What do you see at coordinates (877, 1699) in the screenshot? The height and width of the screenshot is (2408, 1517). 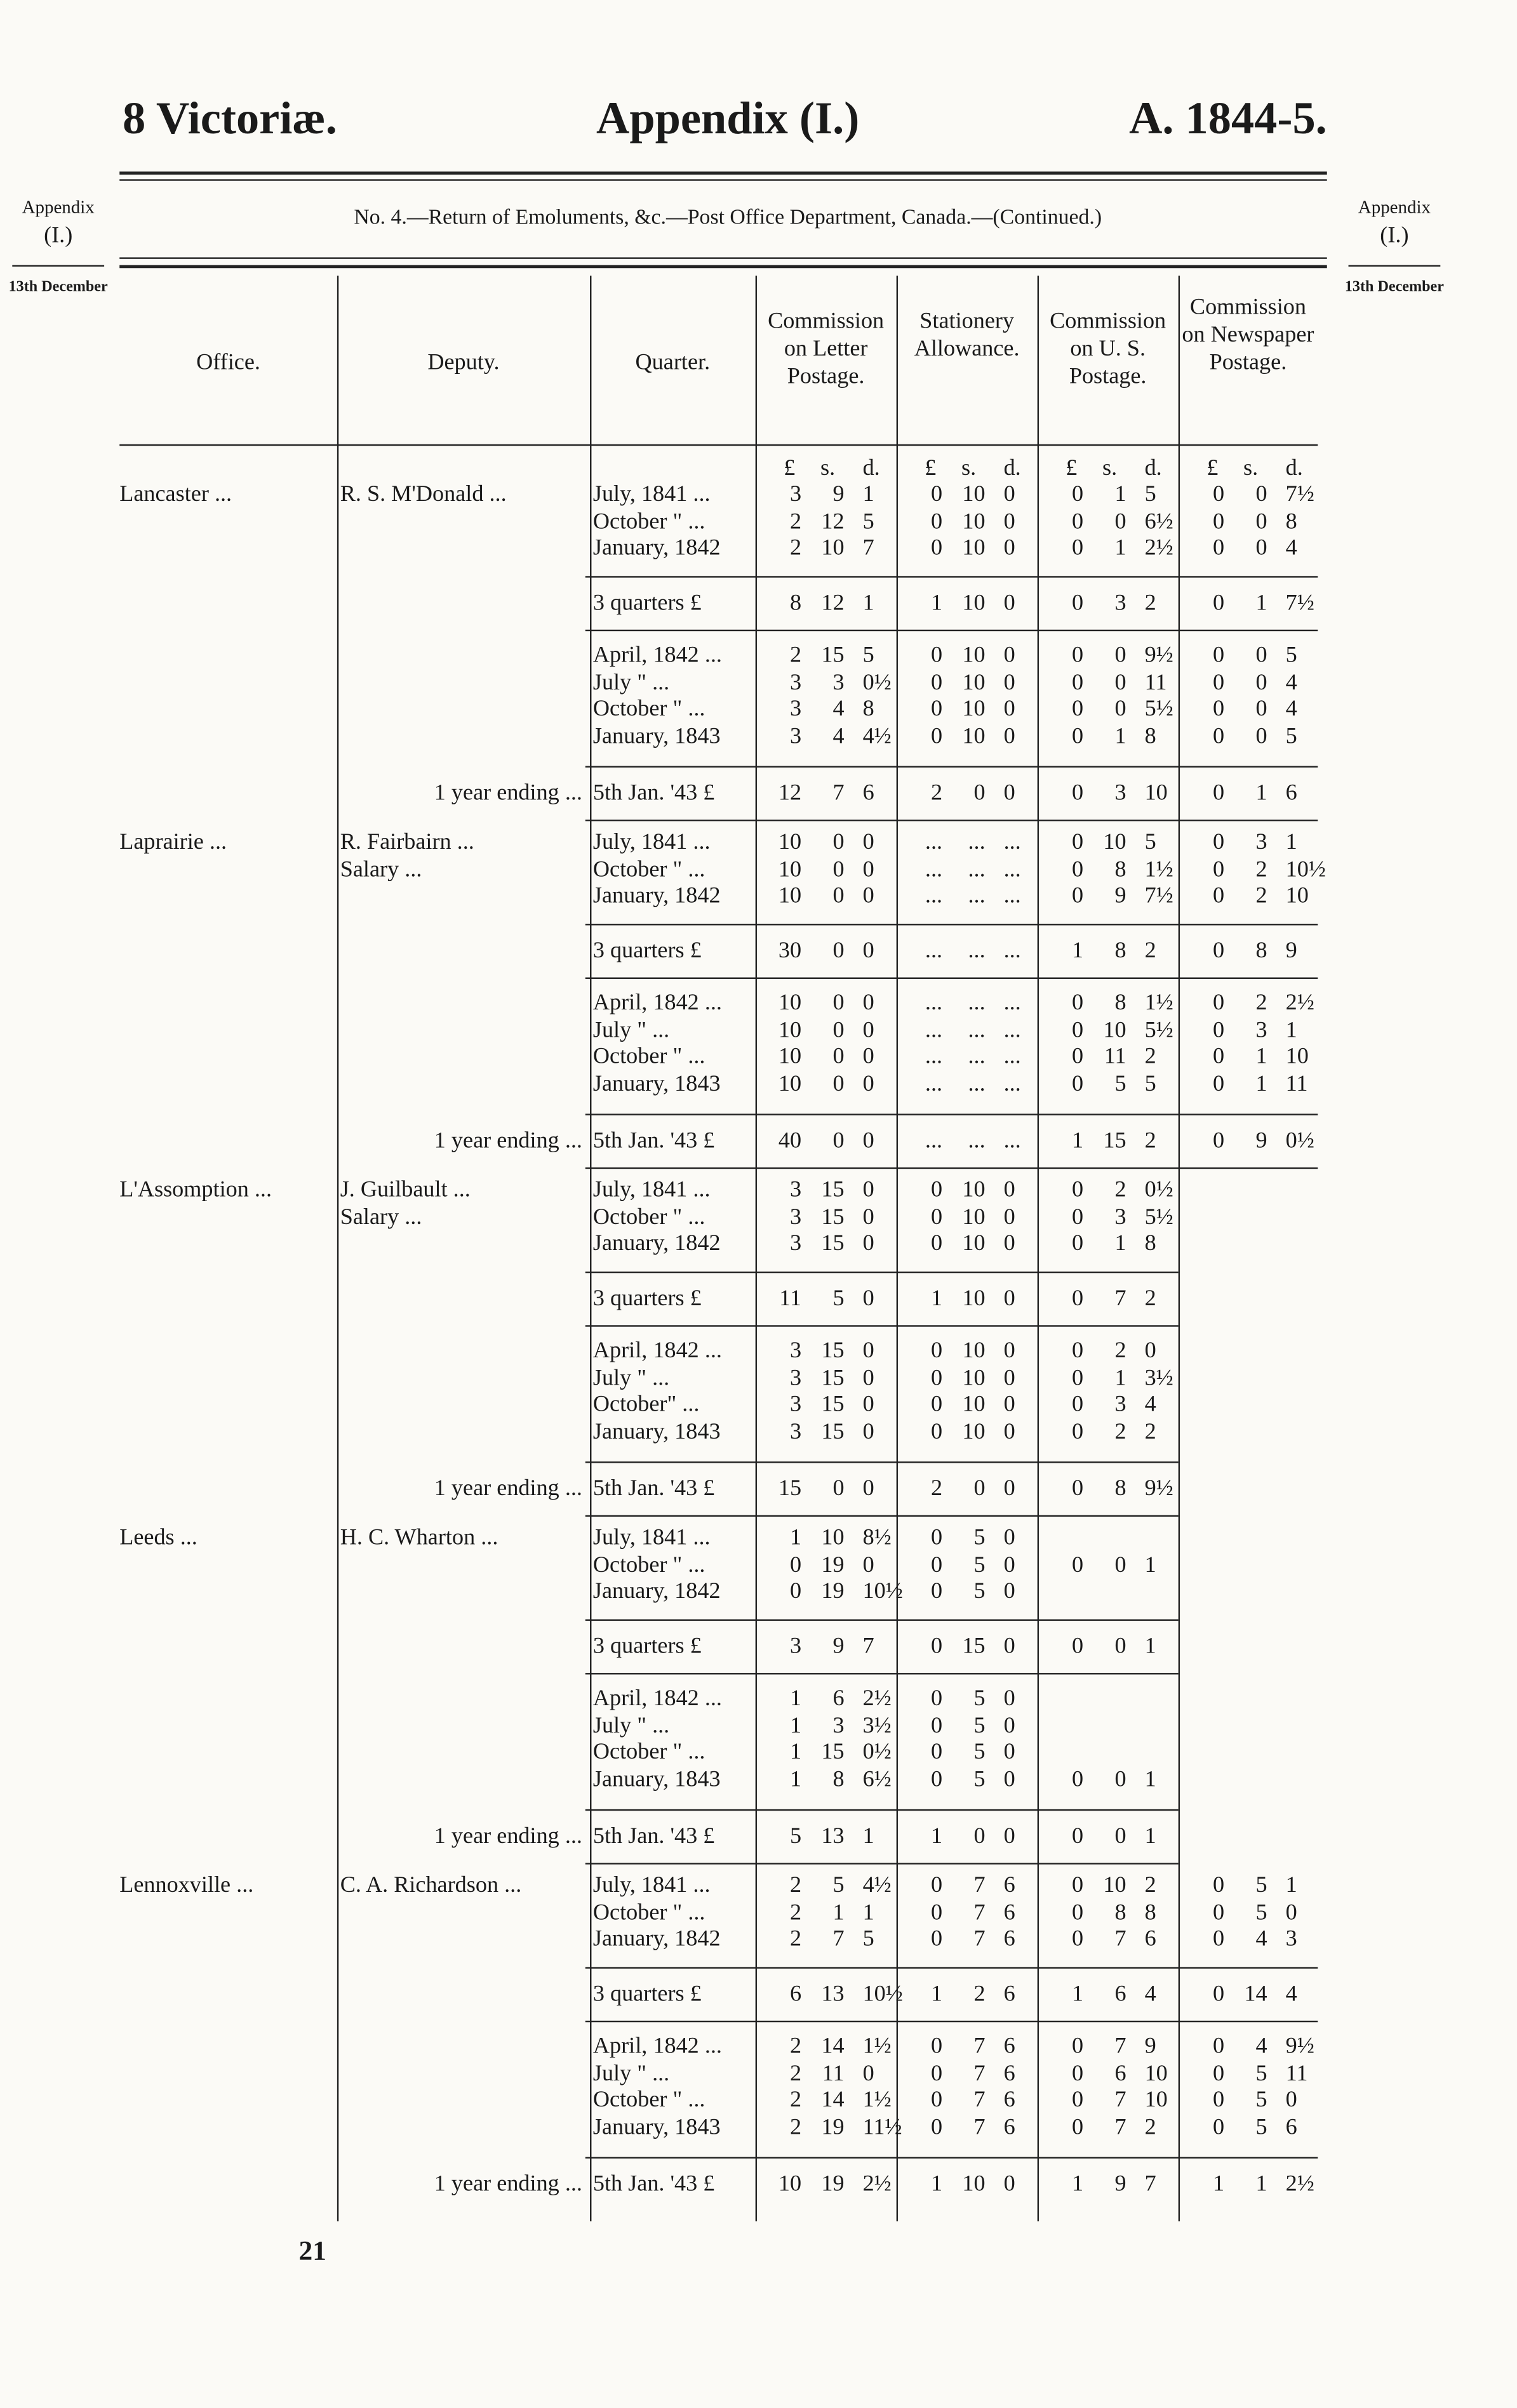 I see `pence: 2½` at bounding box center [877, 1699].